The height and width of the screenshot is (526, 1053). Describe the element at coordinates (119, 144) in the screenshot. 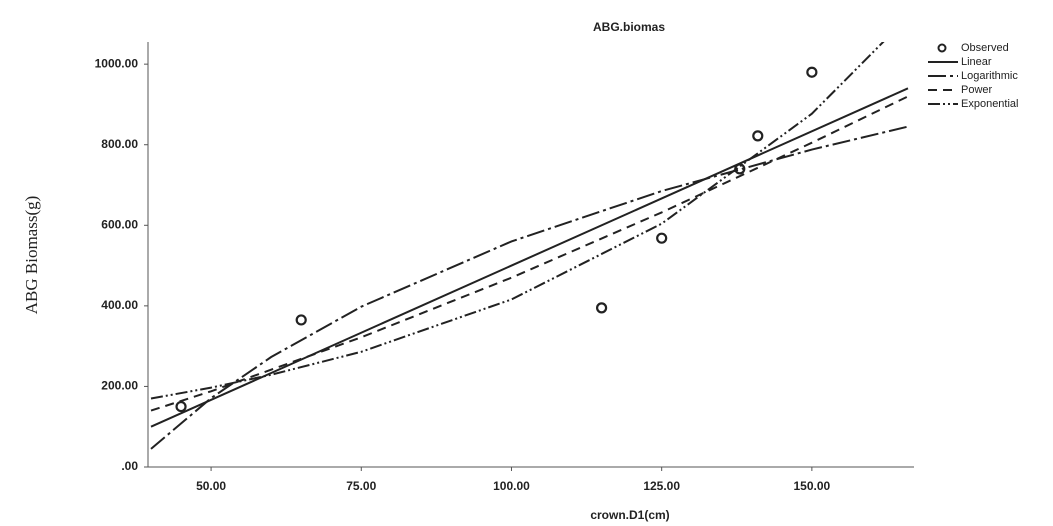

I see `y-tick-label: 800.00` at that location.